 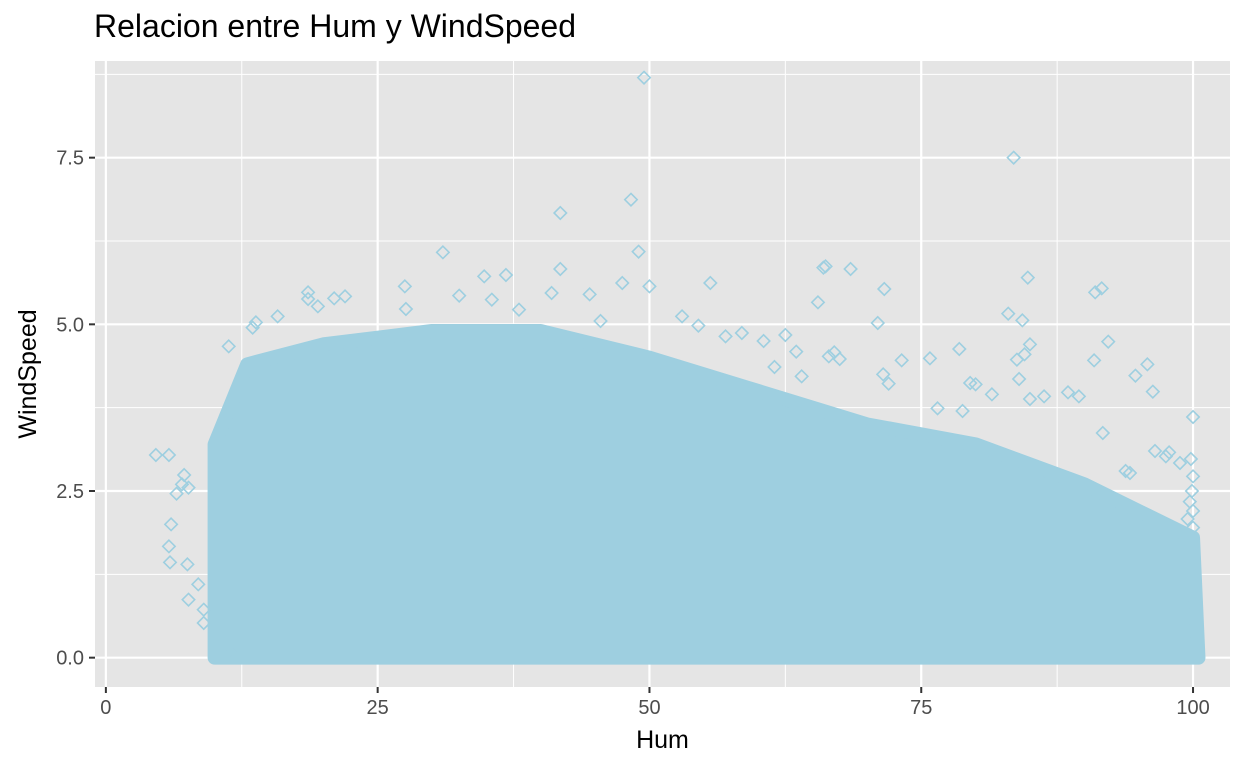 I want to click on x-tick-label: 50, so click(x=649, y=708).